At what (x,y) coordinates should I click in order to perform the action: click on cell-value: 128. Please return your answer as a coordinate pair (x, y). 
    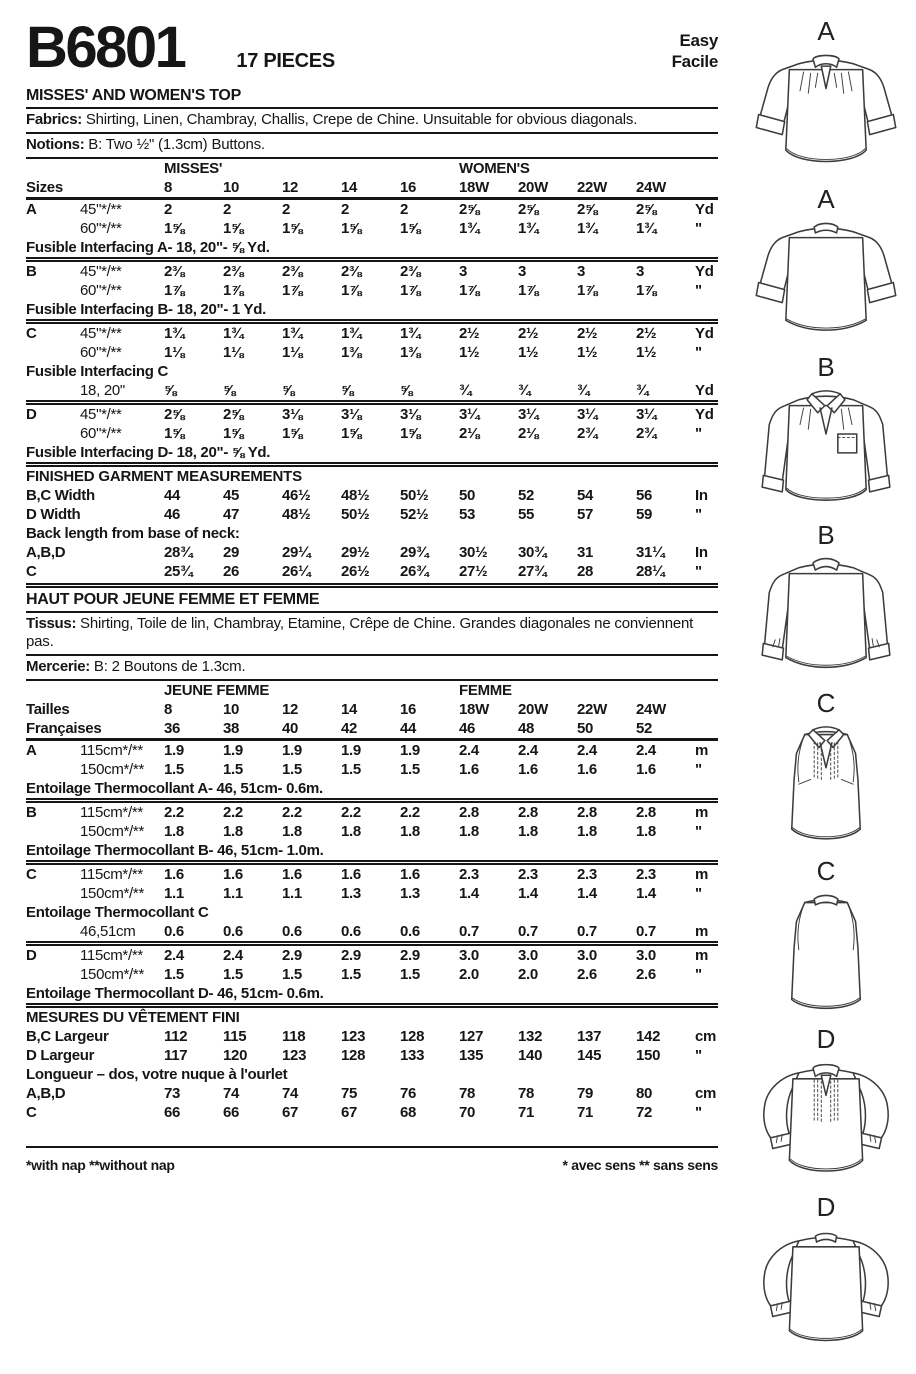
    Looking at the image, I should click on (412, 1036).